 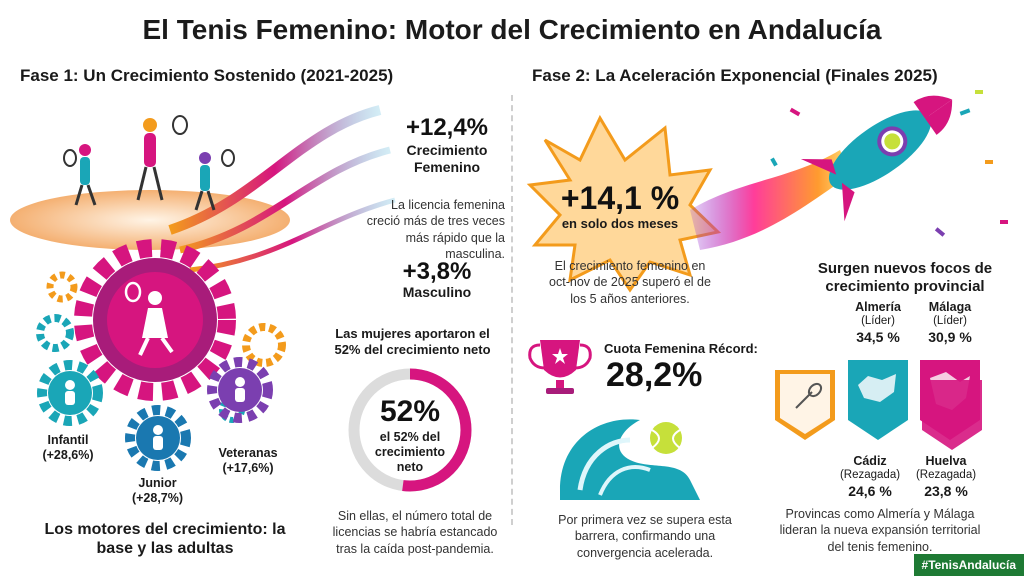 I want to click on gear-label-junior: Junior (+28,7%), so click(x=157, y=490).